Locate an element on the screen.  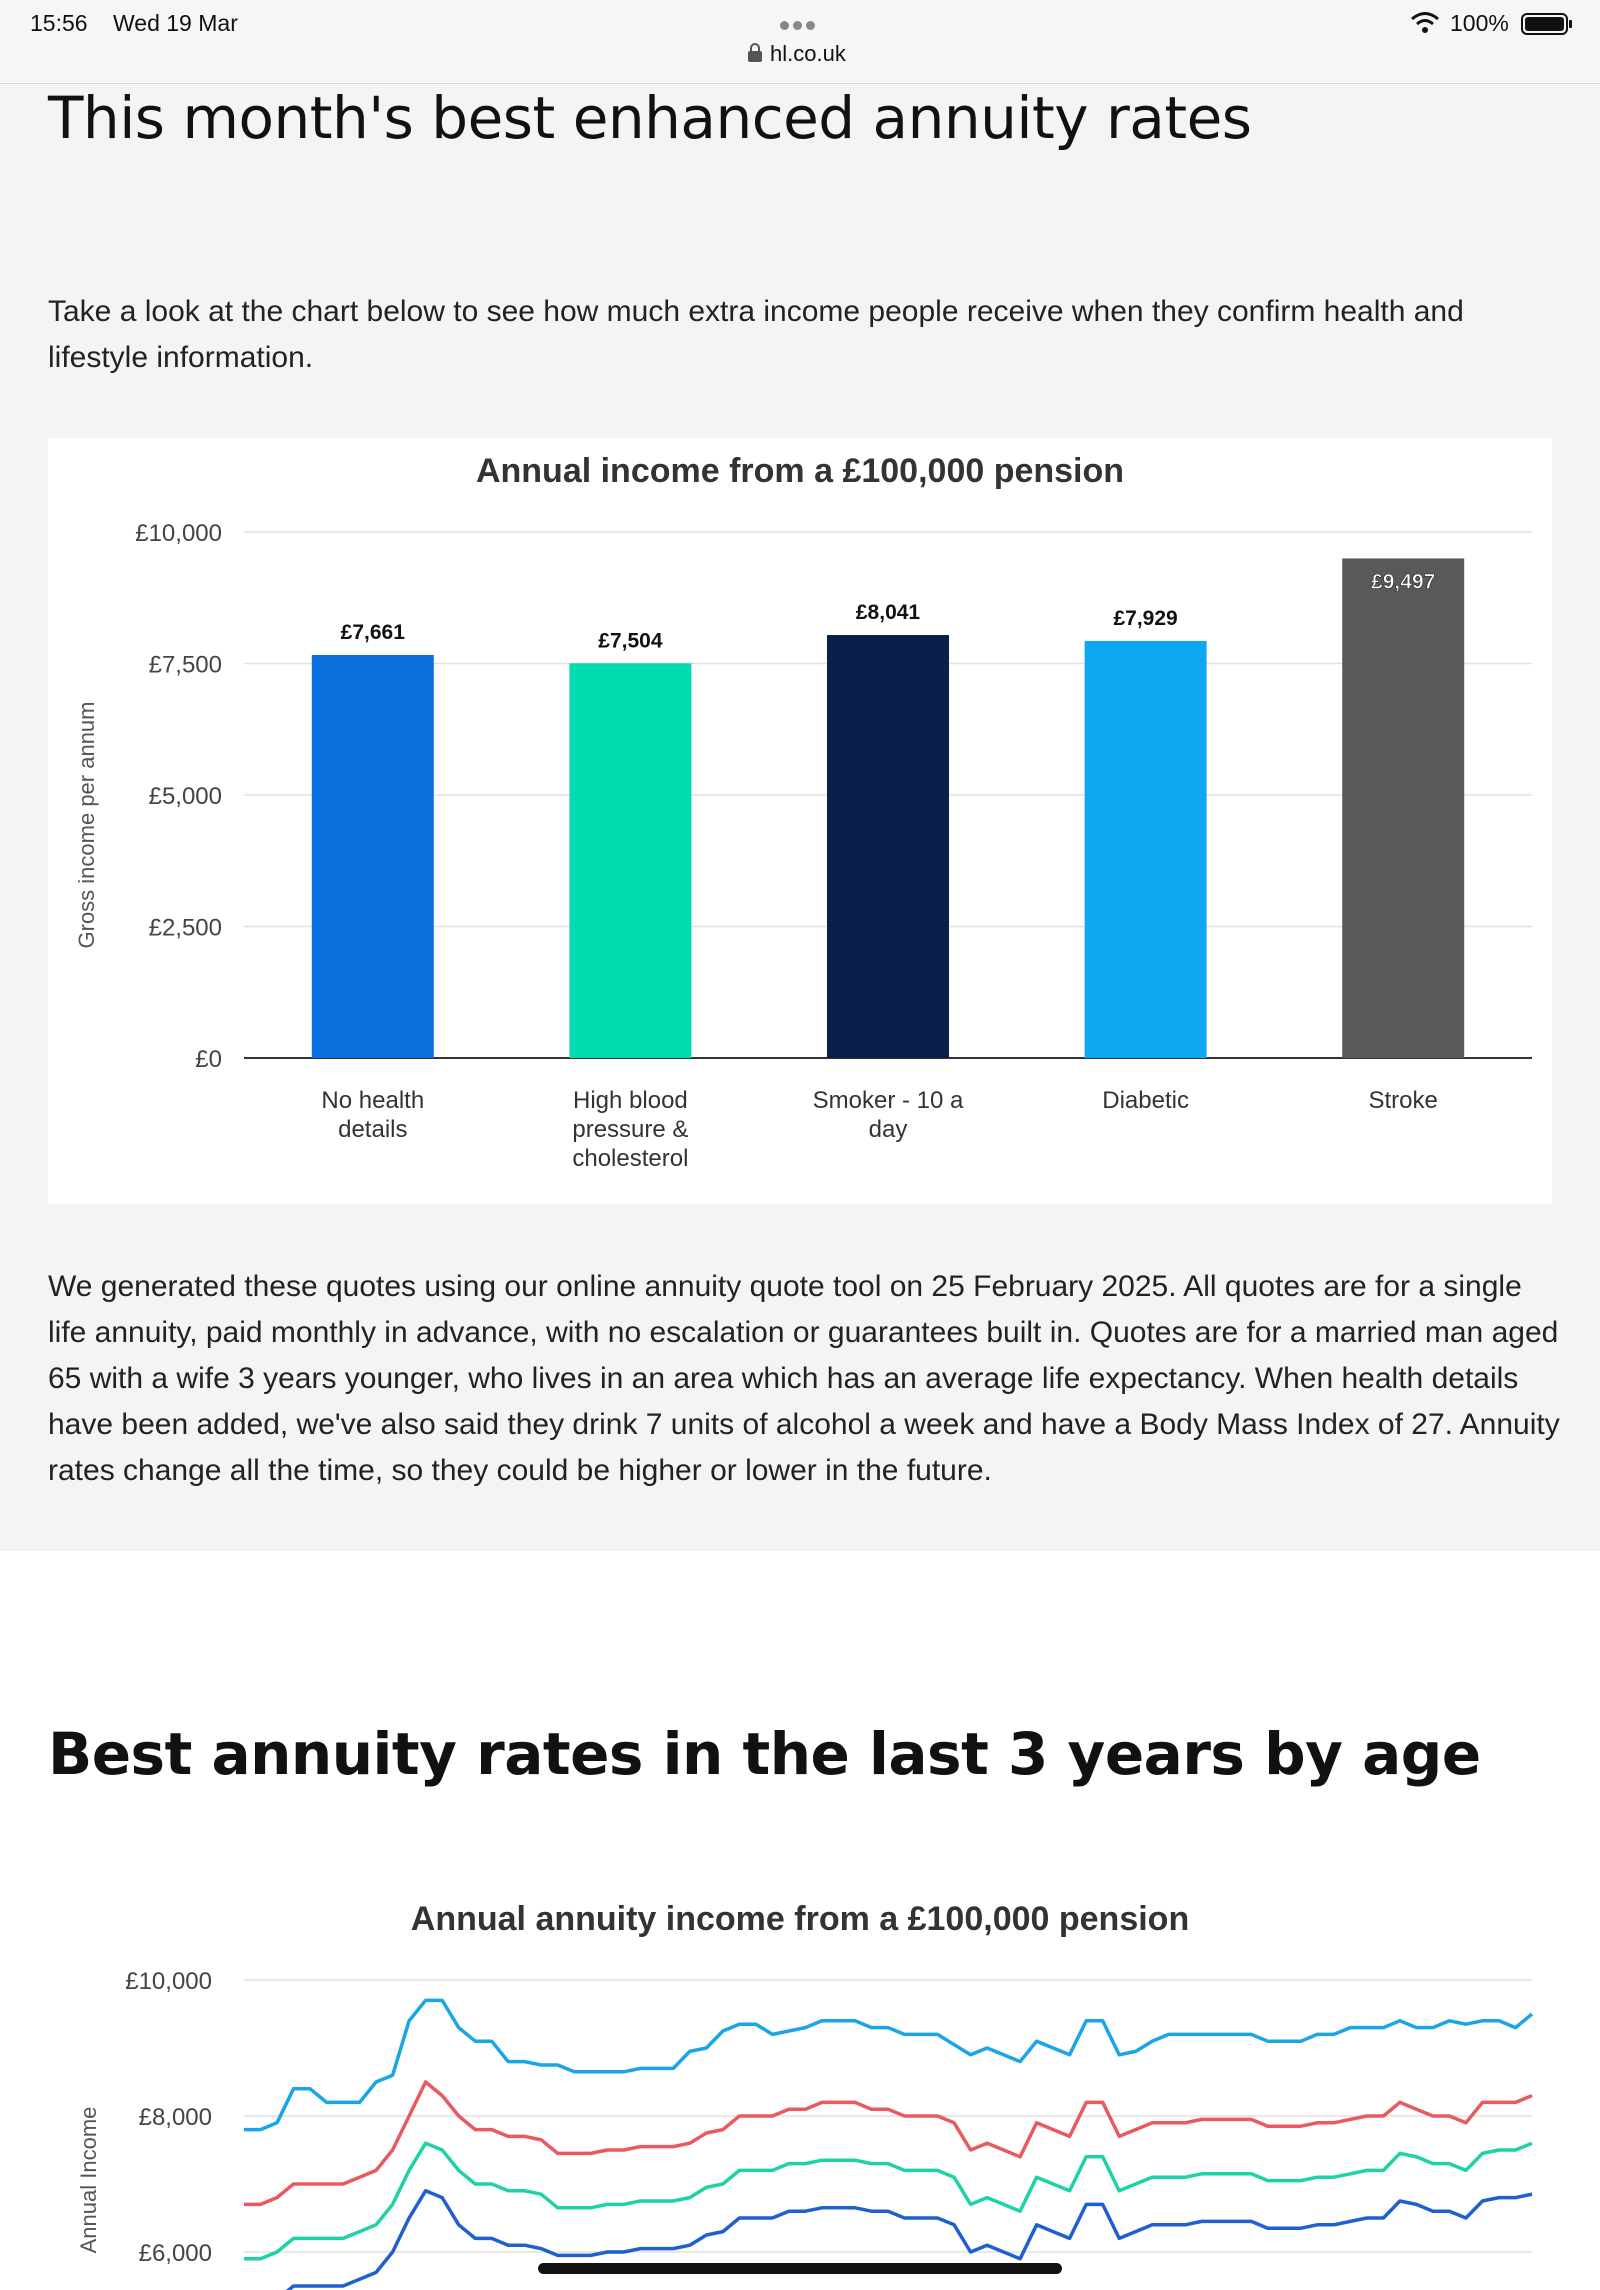
browser-status-bar: 15:56 Wed 19 Mar hl.co.uk 100% is located at coordinates (800, 42).